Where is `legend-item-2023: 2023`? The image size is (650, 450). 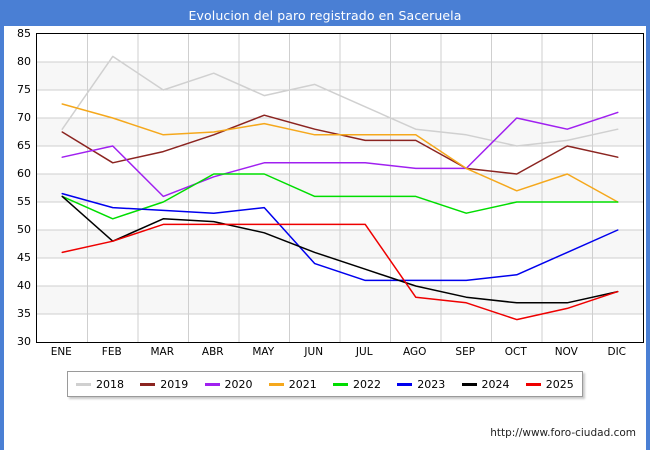
legend-item-2023: 2023 is located at coordinates (421, 384).